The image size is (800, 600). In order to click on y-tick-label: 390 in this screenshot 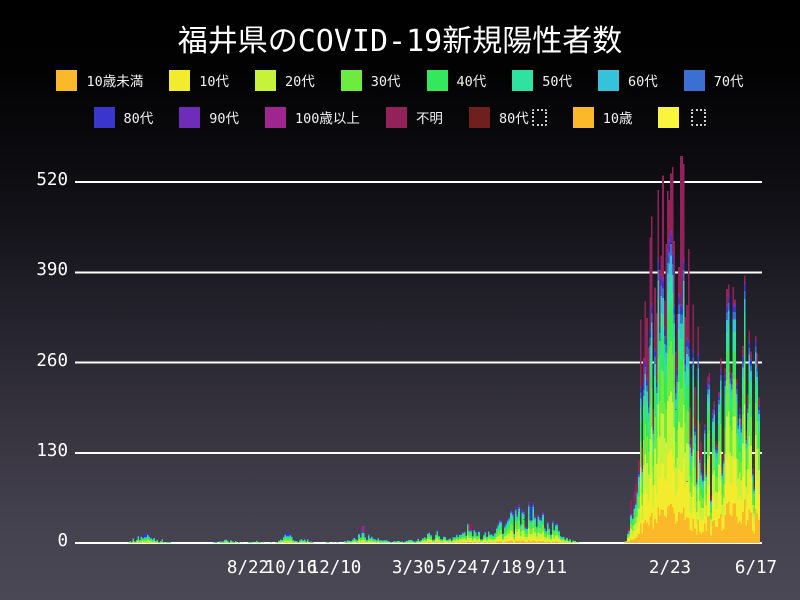, I will do `click(52, 270)`.